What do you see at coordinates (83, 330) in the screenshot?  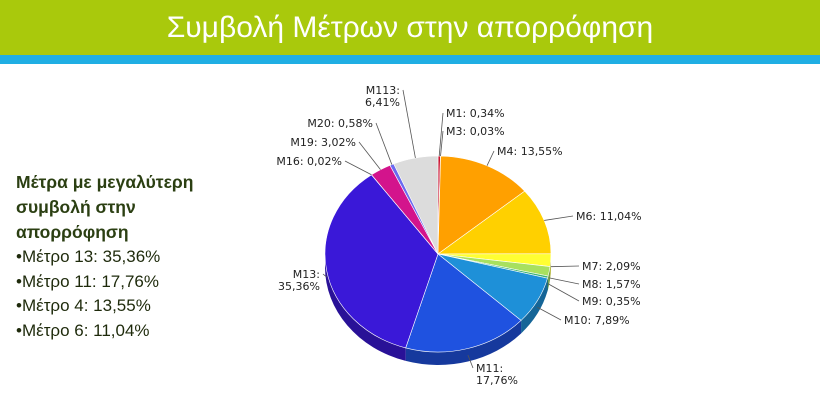 I see `summary-item: •Μέτρο 6: 11,04%` at bounding box center [83, 330].